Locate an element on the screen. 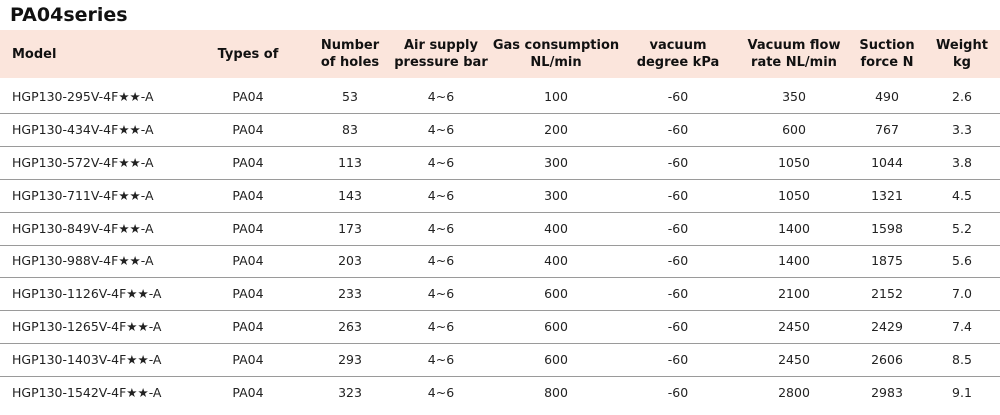 The height and width of the screenshot is (415, 1000). table-cell: 1044 is located at coordinates (887, 162).